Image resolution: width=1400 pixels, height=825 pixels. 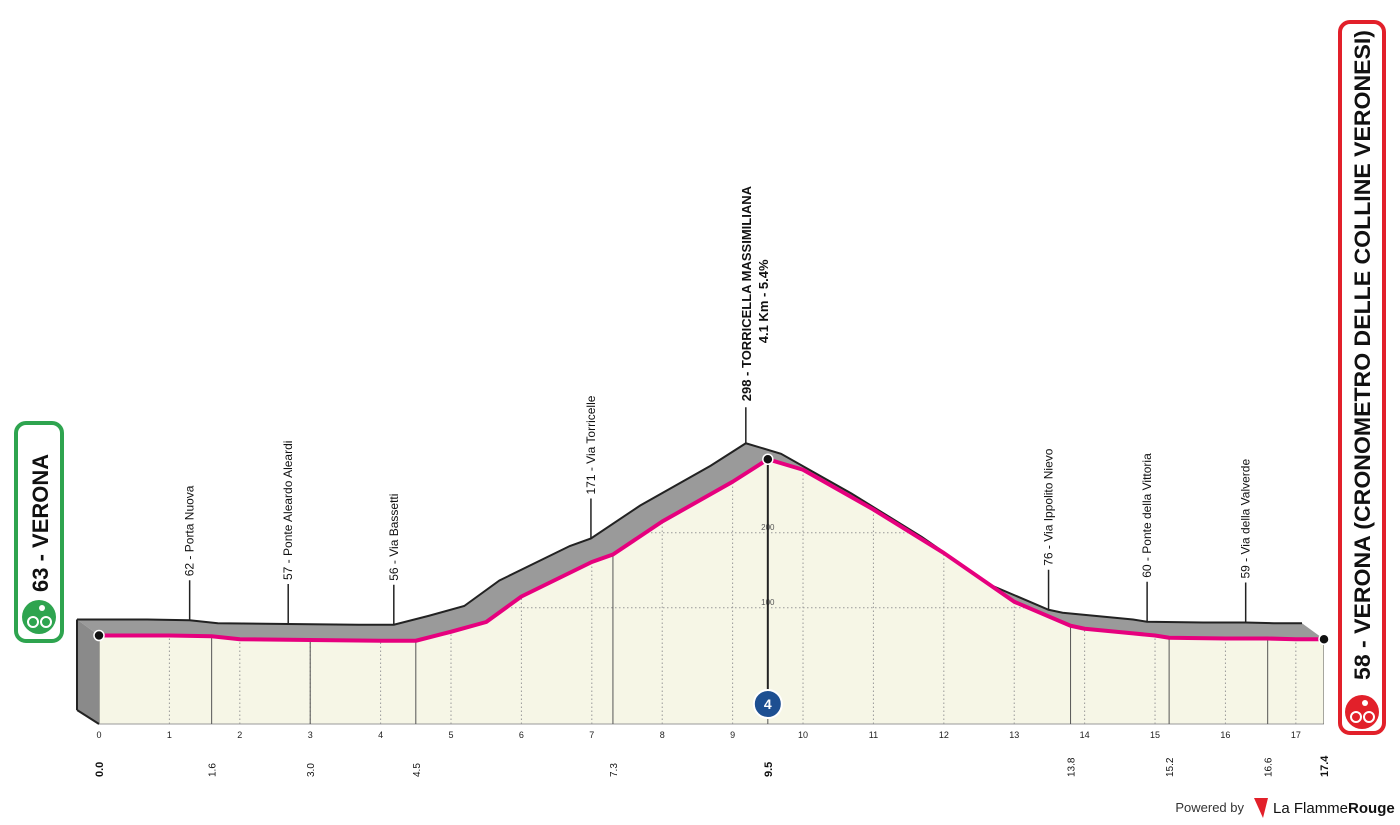 What do you see at coordinates (88, 671) in the screenshot?
I see `profile-side` at bounding box center [88, 671].